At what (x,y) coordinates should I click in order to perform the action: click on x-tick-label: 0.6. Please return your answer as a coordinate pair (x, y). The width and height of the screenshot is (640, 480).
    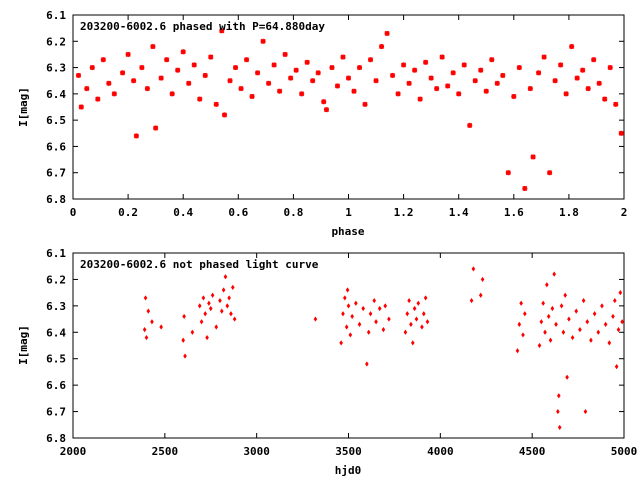
    Looking at the image, I should click on (238, 212).